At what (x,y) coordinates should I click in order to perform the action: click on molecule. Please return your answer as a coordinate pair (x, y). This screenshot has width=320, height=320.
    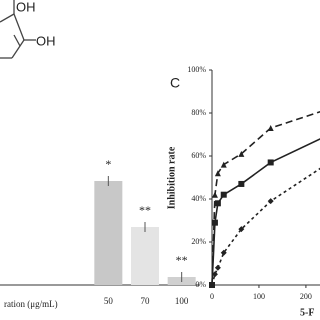
    Looking at the image, I should click on (18, 29).